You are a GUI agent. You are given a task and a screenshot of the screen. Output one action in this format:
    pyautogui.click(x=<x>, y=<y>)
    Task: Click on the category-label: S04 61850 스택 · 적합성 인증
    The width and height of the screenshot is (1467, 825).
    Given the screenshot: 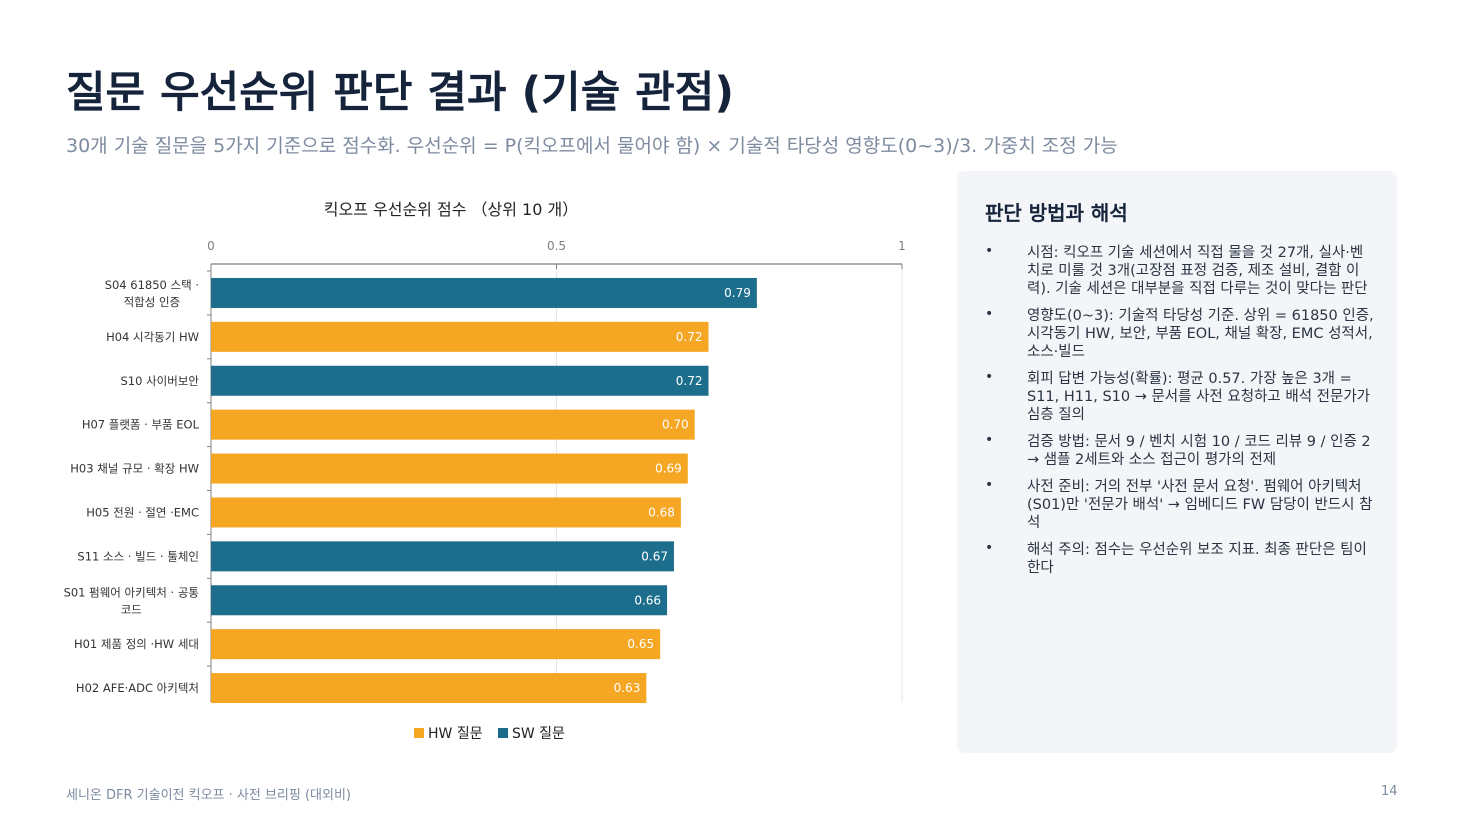 What is the action you would take?
    pyautogui.click(x=152, y=293)
    